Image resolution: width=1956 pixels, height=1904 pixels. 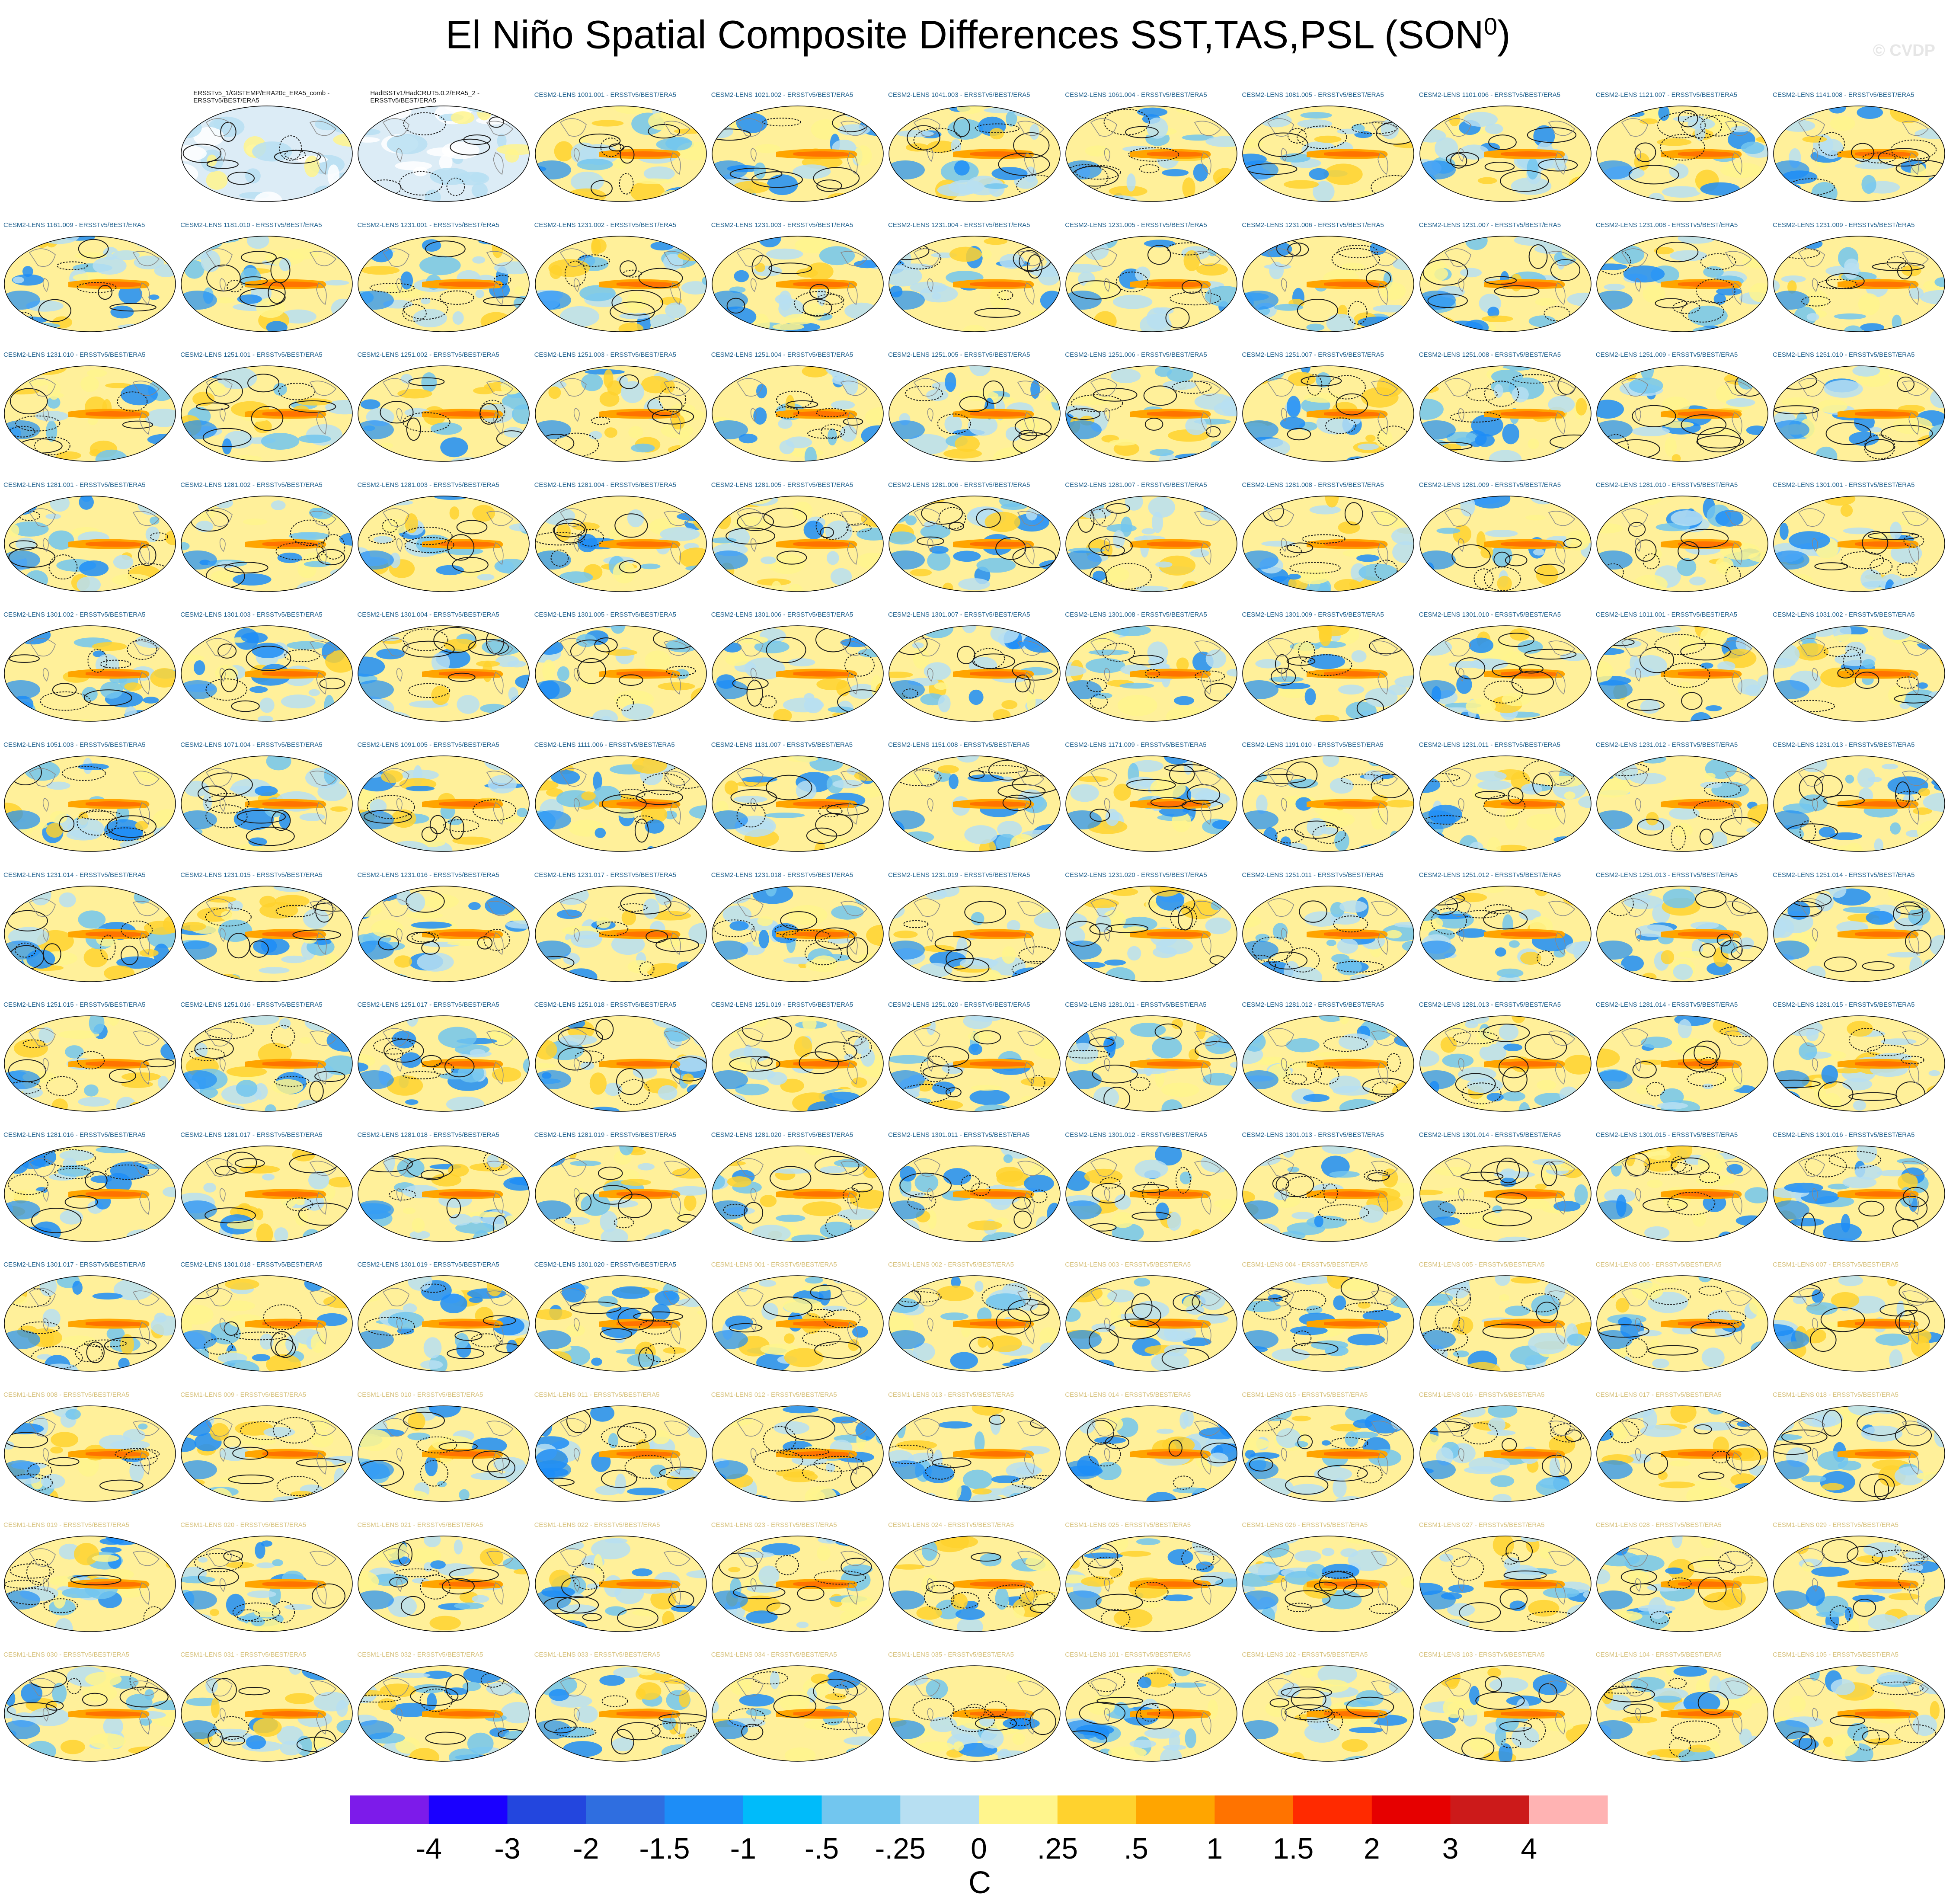 What do you see at coordinates (1504, 35) in the screenshot?
I see `title-close-paren: )` at bounding box center [1504, 35].